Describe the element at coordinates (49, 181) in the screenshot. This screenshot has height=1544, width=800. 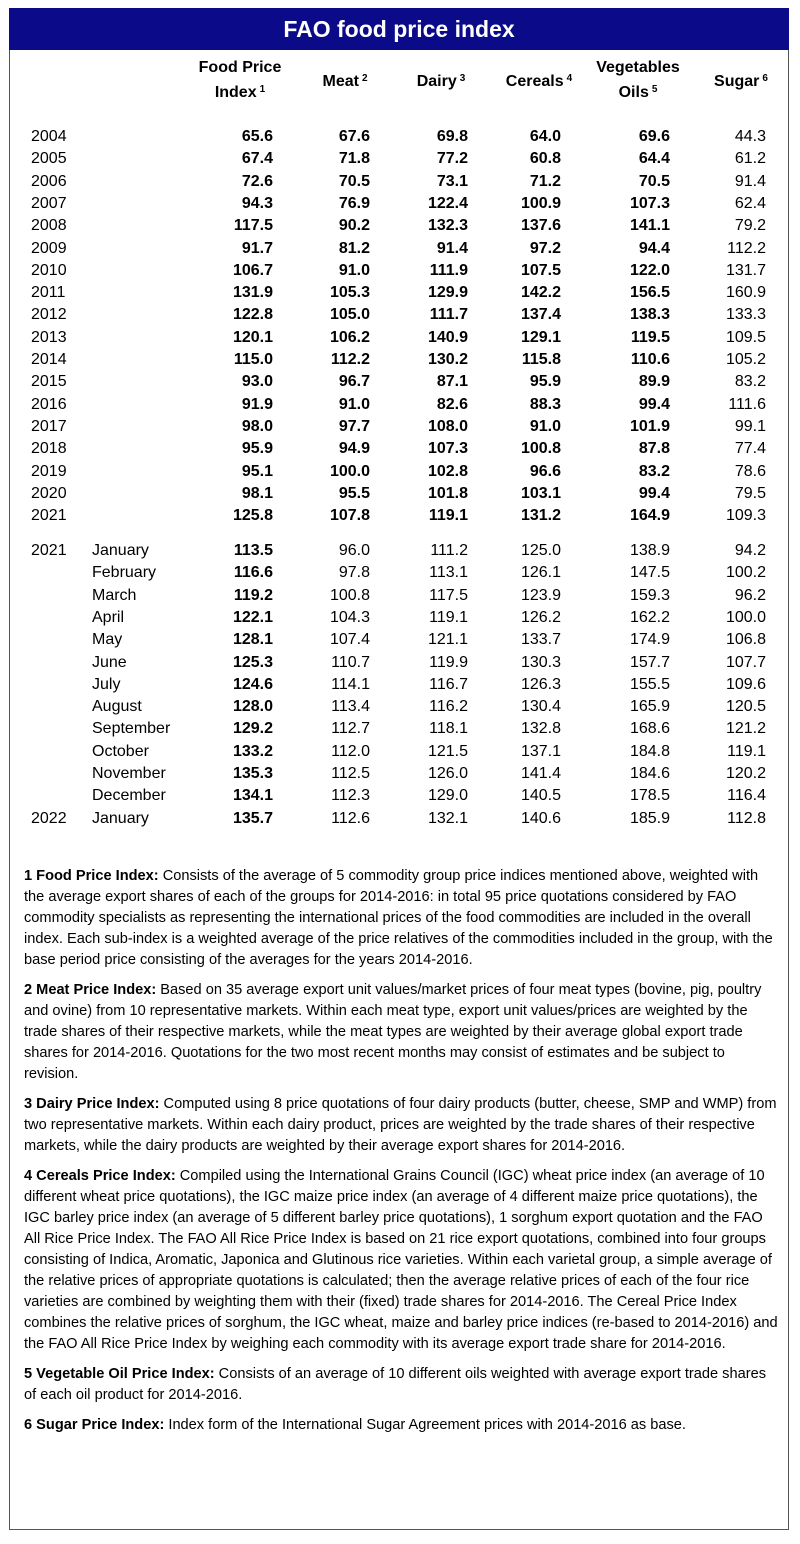
I see `year: 2006` at that location.